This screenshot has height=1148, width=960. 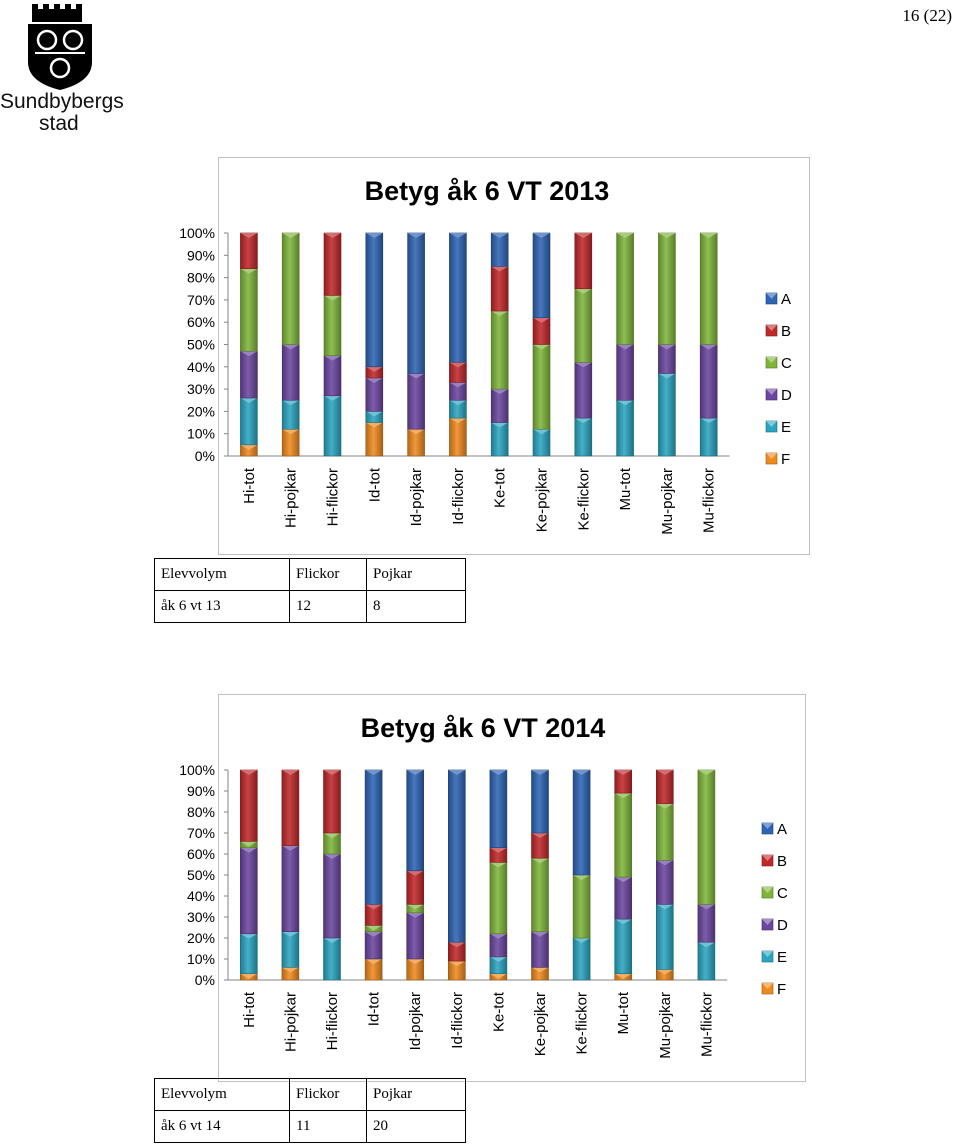 I want to click on table-cell: 8, so click(x=416, y=606).